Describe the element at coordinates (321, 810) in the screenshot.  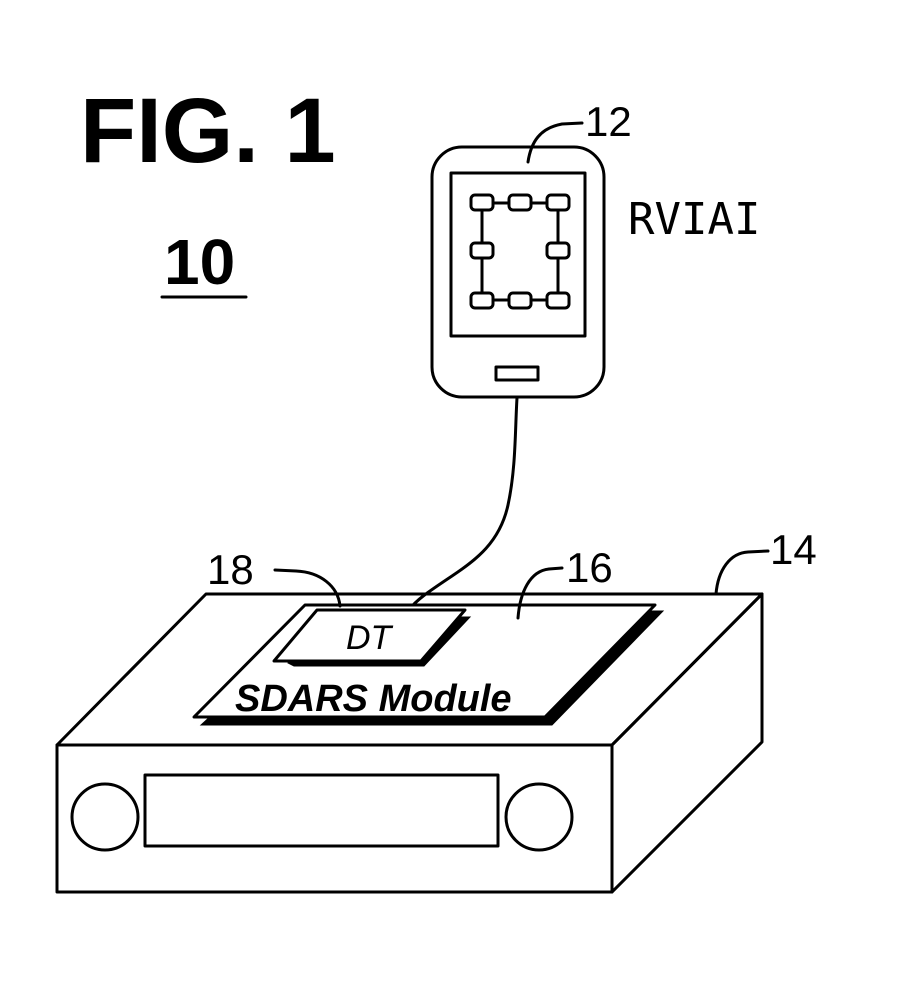
I see `receiver-display-panel` at that location.